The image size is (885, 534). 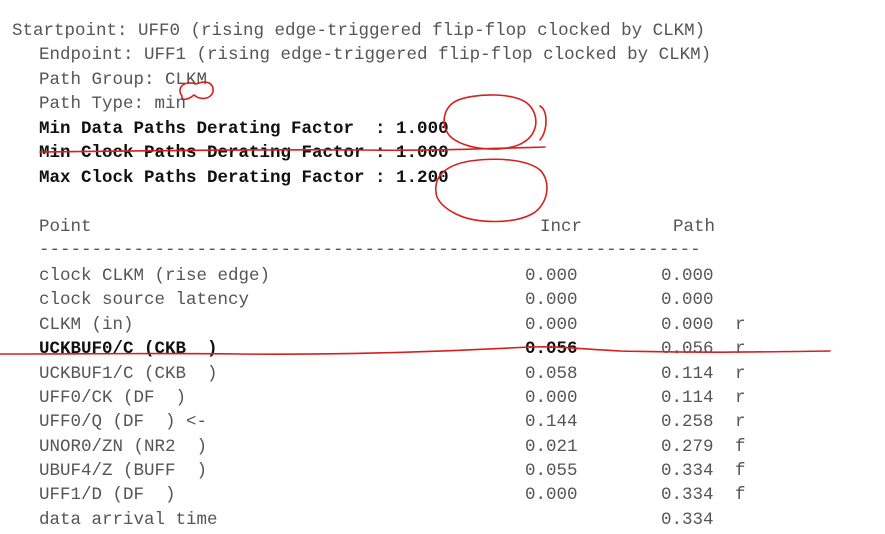 What do you see at coordinates (107, 495) in the screenshot?
I see `row-point: UFF1/D (DF )` at bounding box center [107, 495].